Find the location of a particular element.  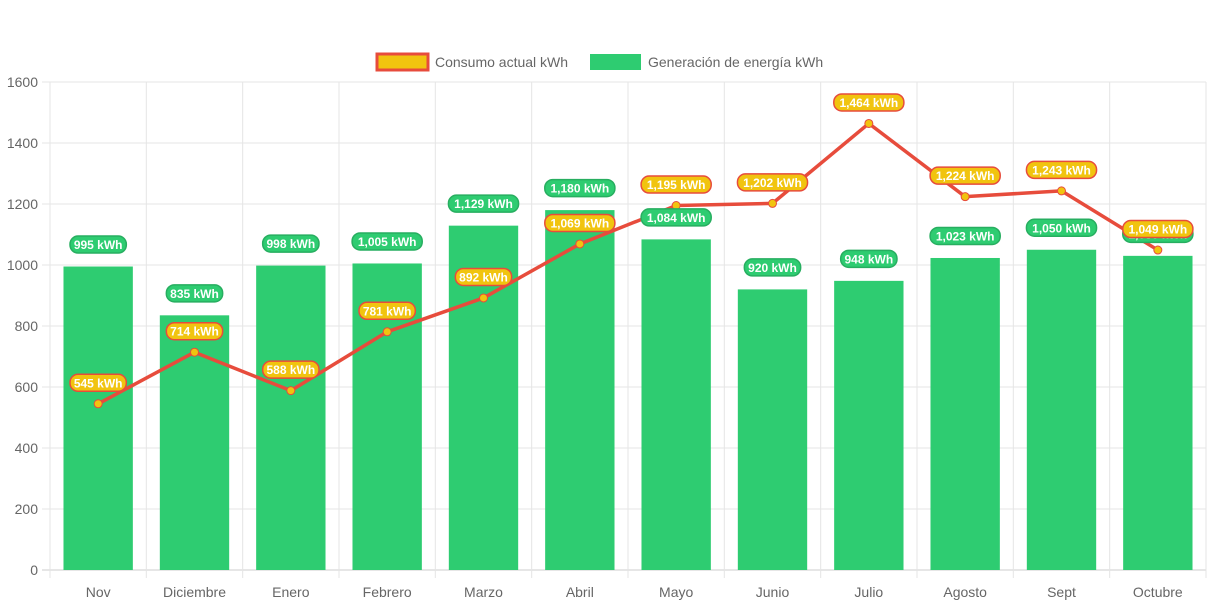

x-tick-label: Julio is located at coordinates (868, 592).